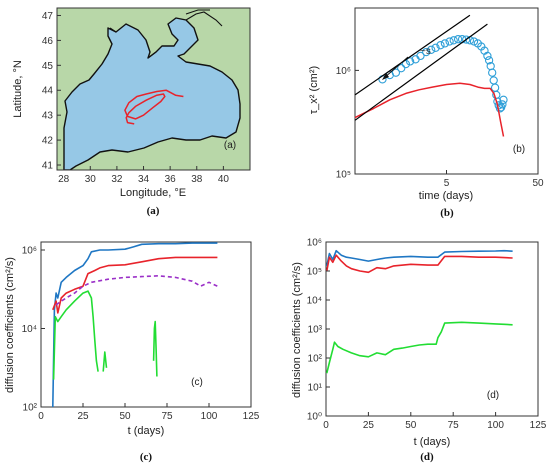 Image resolution: width=550 pixels, height=466 pixels. Describe the element at coordinates (519, 149) in the screenshot. I see `panel-label-b: (b)` at that location.